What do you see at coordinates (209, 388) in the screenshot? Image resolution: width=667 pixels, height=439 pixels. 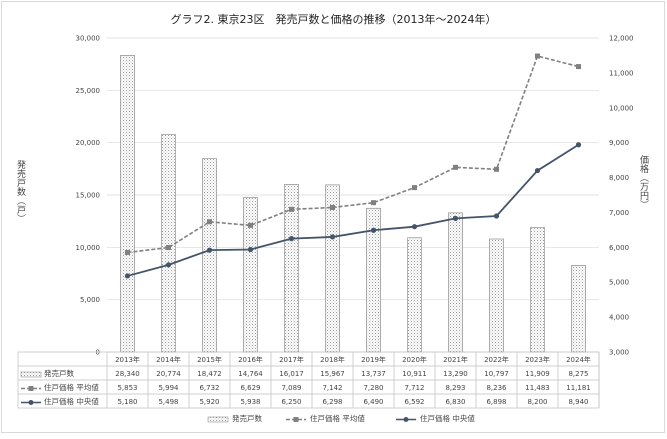 I see `table-cell: 6,732` at bounding box center [209, 388].